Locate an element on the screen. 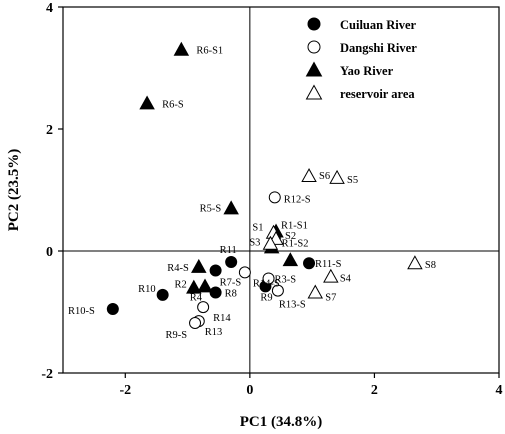 Image resolution: width=505 pixels, height=434 pixels. legend-label: Cuiluan River is located at coordinates (378, 25).